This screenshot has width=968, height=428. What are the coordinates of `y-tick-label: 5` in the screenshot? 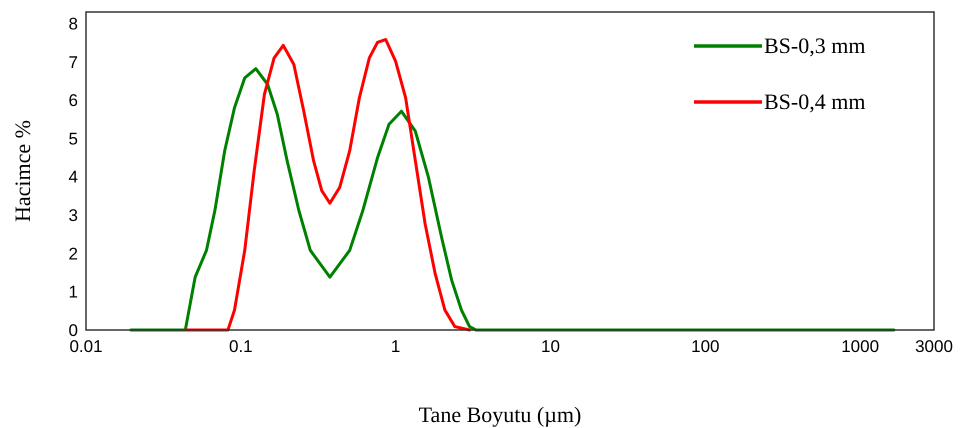 It's located at (73, 138).